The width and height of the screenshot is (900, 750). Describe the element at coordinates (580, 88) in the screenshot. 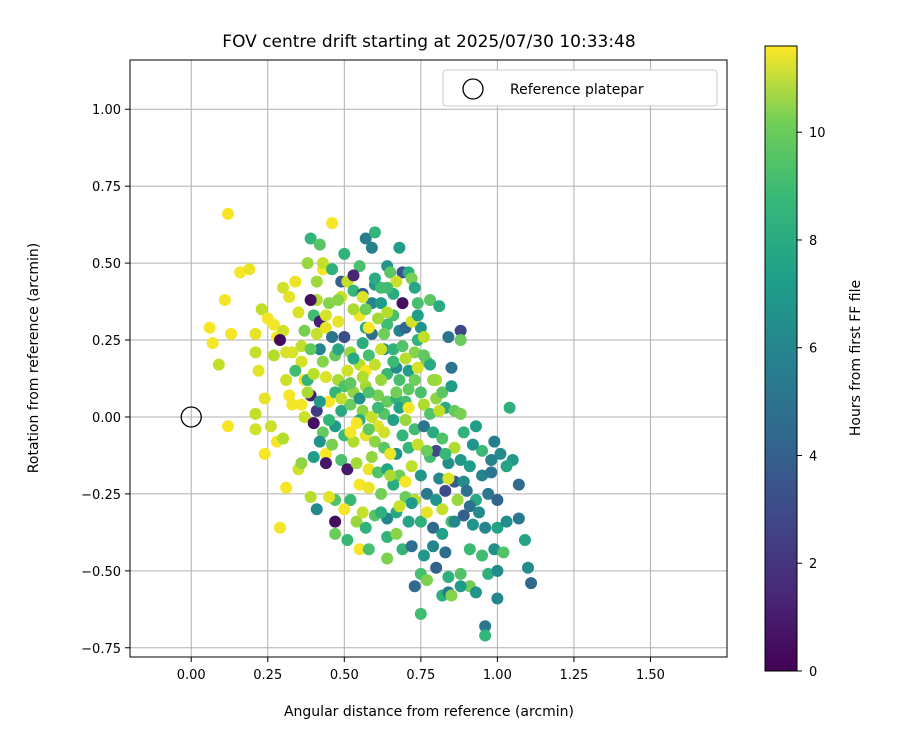

I see `legend-box` at that location.